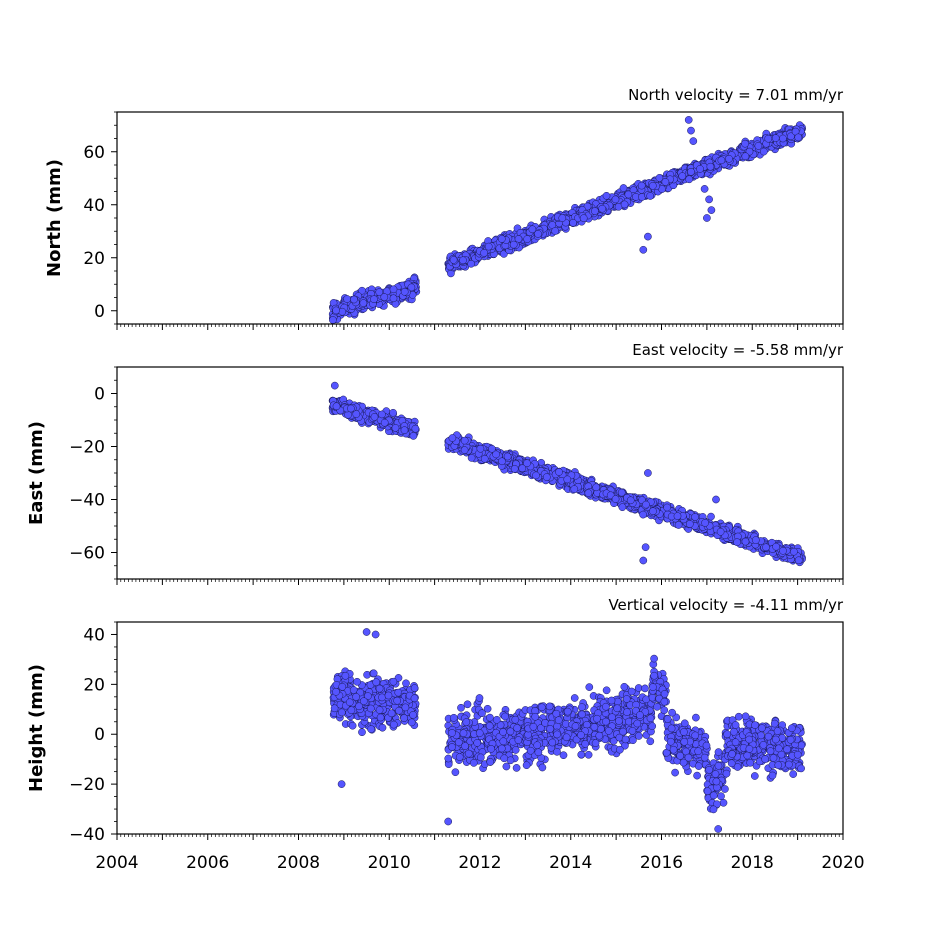  I want to click on east-y-ticks: 0−20−40−60, so click(93, 473).